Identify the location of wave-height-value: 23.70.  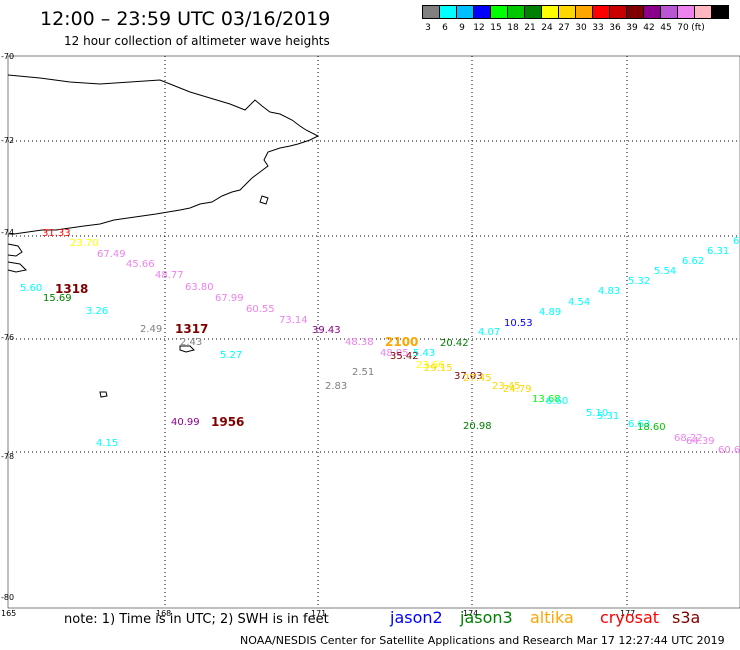
(84, 243).